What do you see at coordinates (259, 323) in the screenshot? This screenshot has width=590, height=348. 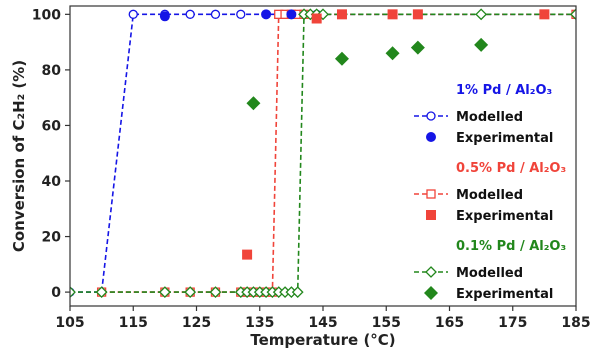 I see `x-tick-label: 135` at bounding box center [259, 323].